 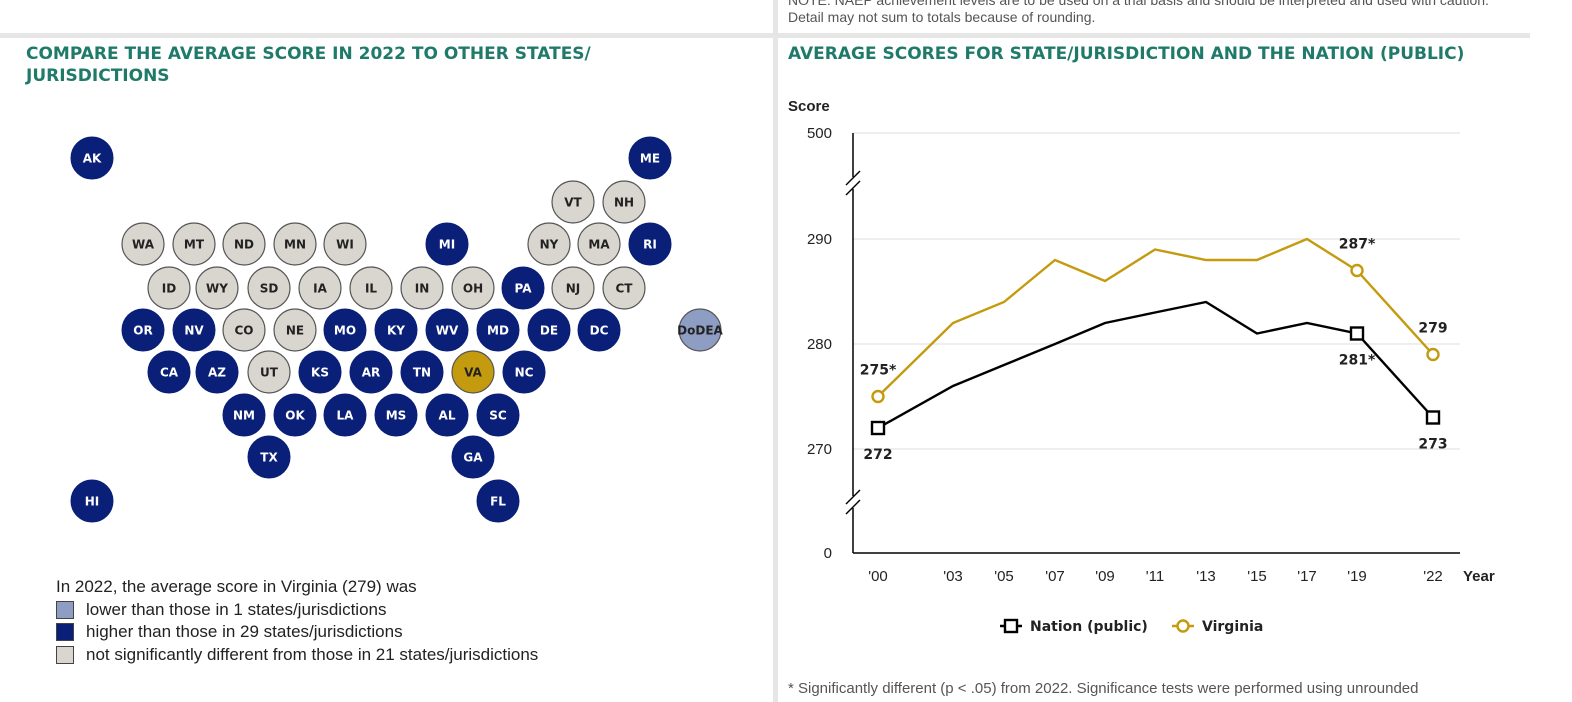 I want to click on state-tile-mt: MT, so click(x=194, y=244).